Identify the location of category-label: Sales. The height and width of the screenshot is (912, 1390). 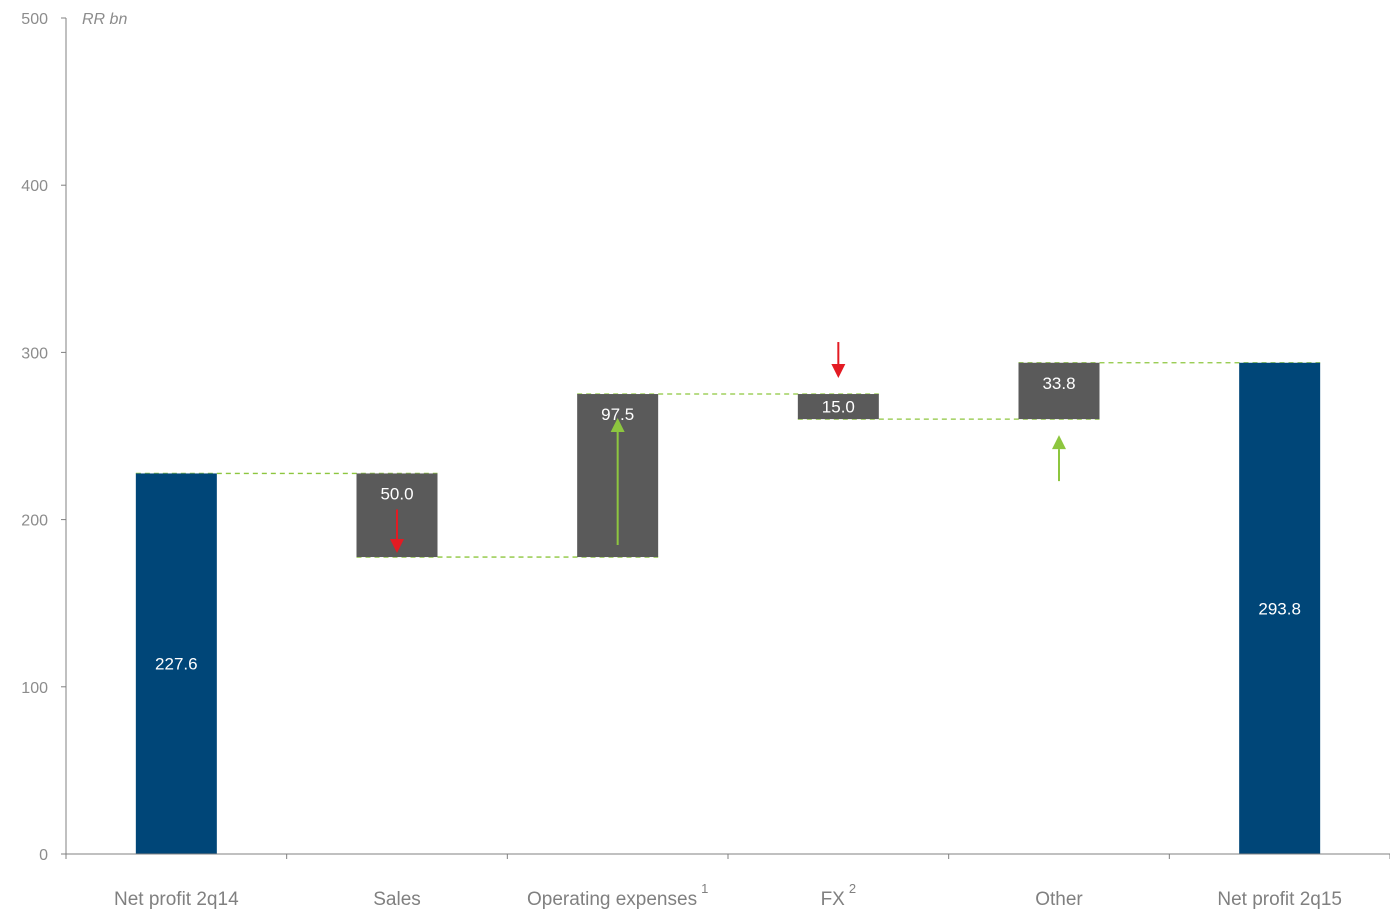
(397, 899).